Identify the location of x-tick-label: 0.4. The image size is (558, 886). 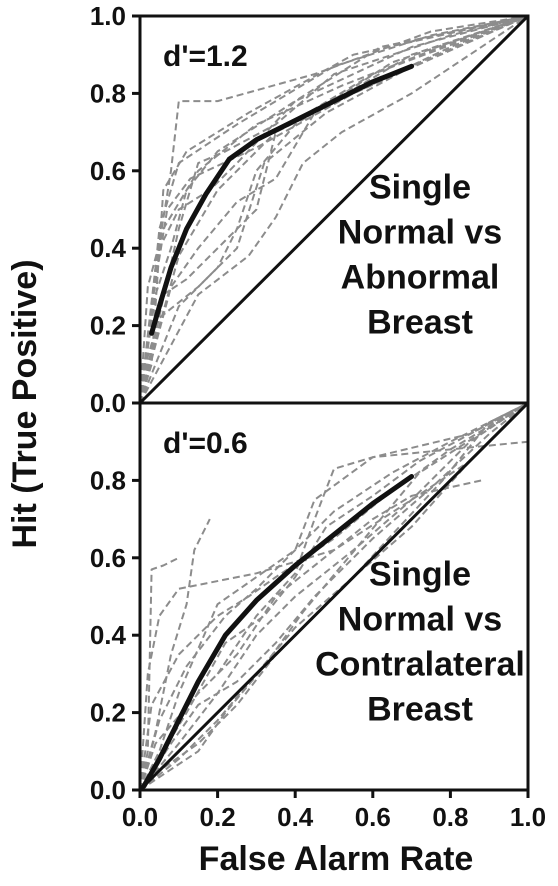
(295, 817).